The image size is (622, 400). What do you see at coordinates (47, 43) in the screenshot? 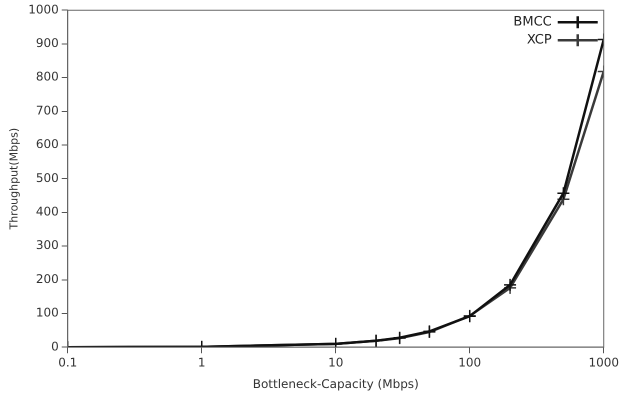
I see `y-tick-label: 900` at bounding box center [47, 43].